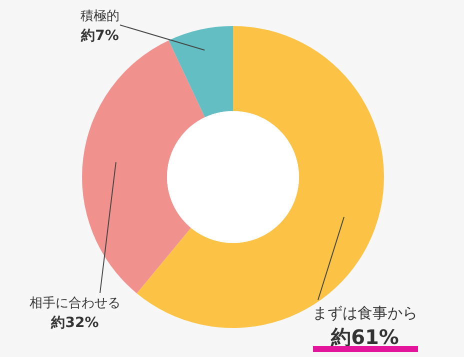 The height and width of the screenshot is (357, 464). What do you see at coordinates (74, 323) in the screenshot?
I see `data-label: 約32%` at bounding box center [74, 323].